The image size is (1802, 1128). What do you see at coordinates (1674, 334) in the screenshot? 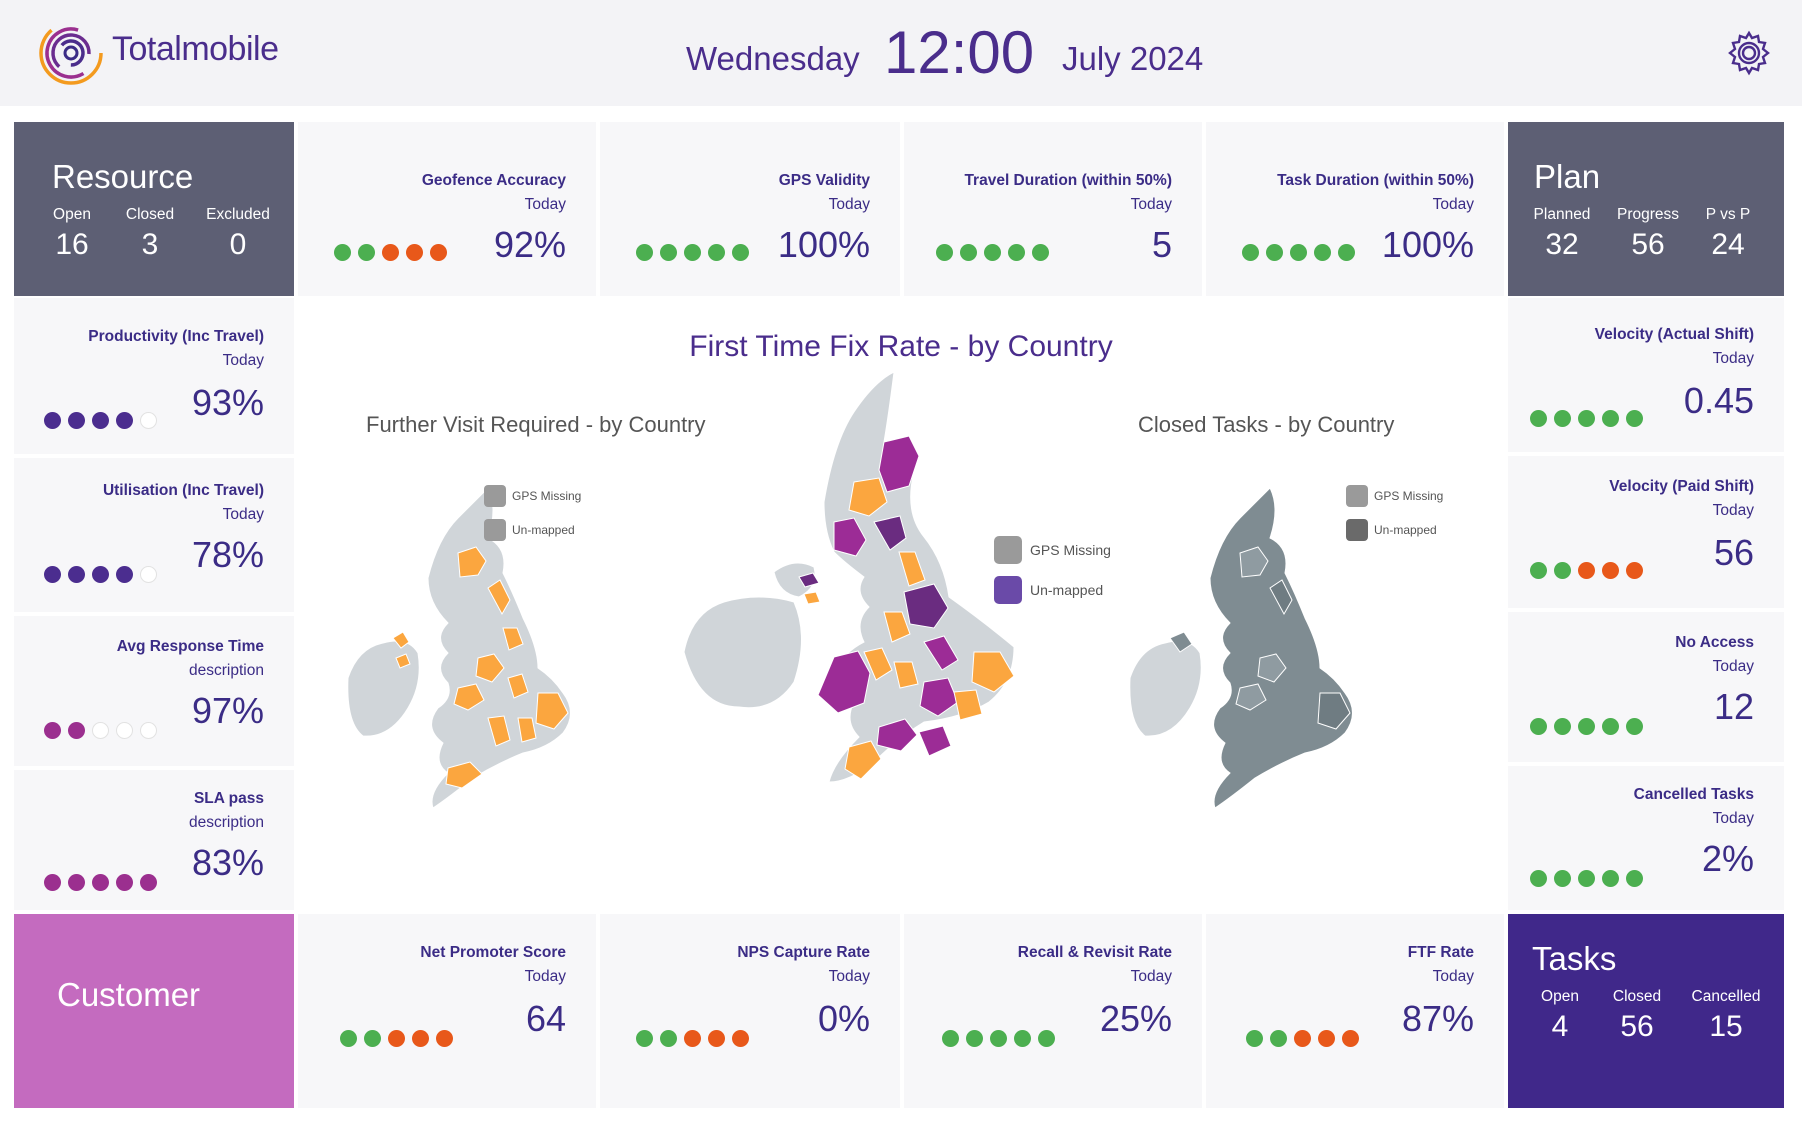
I see `kpi-title: Velocity (Actual Shift)` at bounding box center [1674, 334].